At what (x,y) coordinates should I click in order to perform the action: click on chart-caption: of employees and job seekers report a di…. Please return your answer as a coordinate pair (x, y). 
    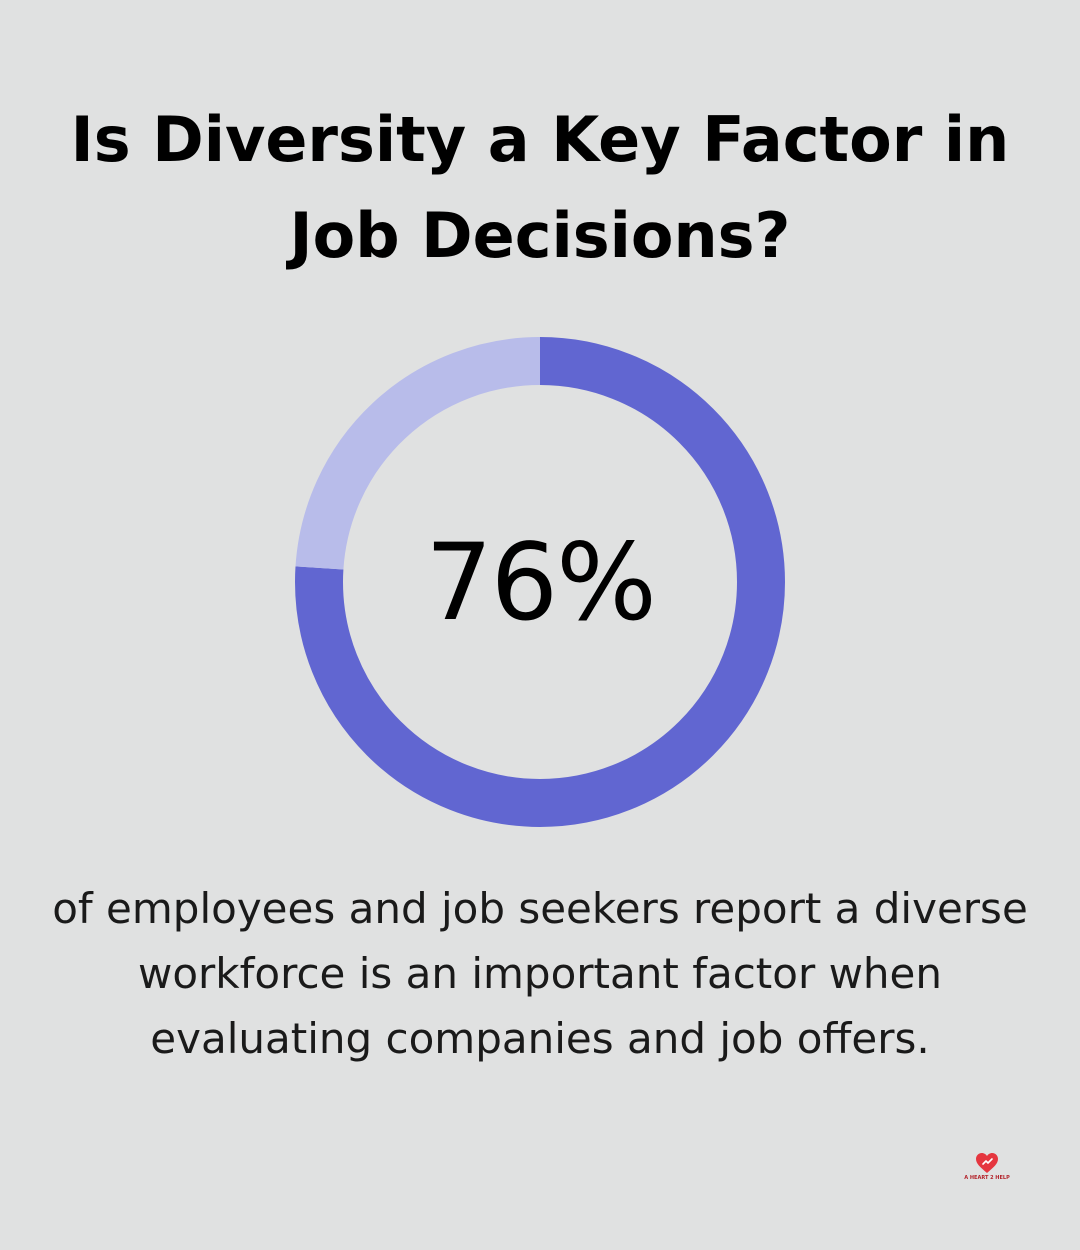
    Looking at the image, I should click on (540, 973).